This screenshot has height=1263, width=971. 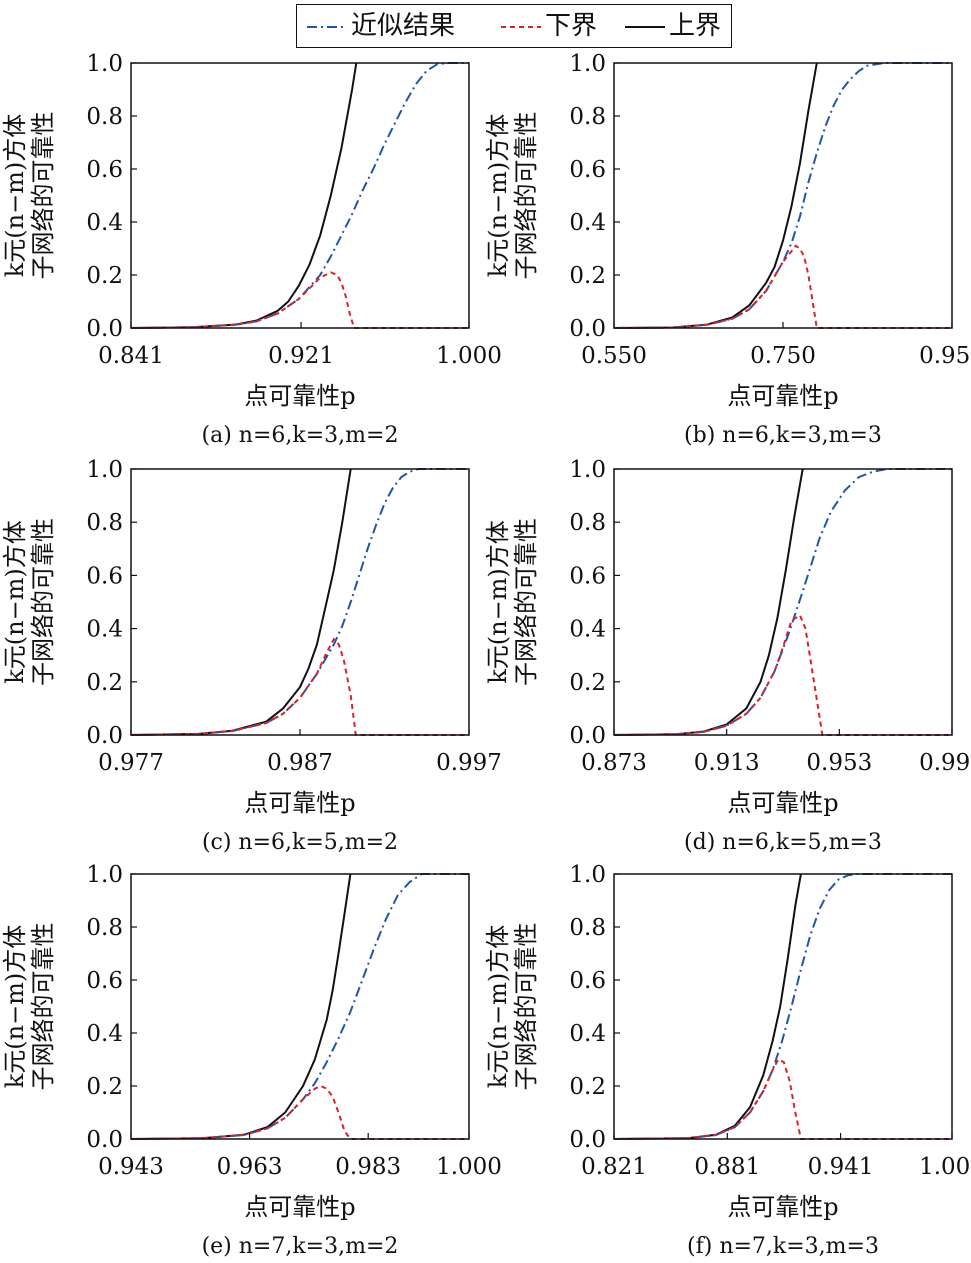 What do you see at coordinates (300, 842) in the screenshot?
I see `chart-caption: (c) n=6,k=5,m=2` at bounding box center [300, 842].